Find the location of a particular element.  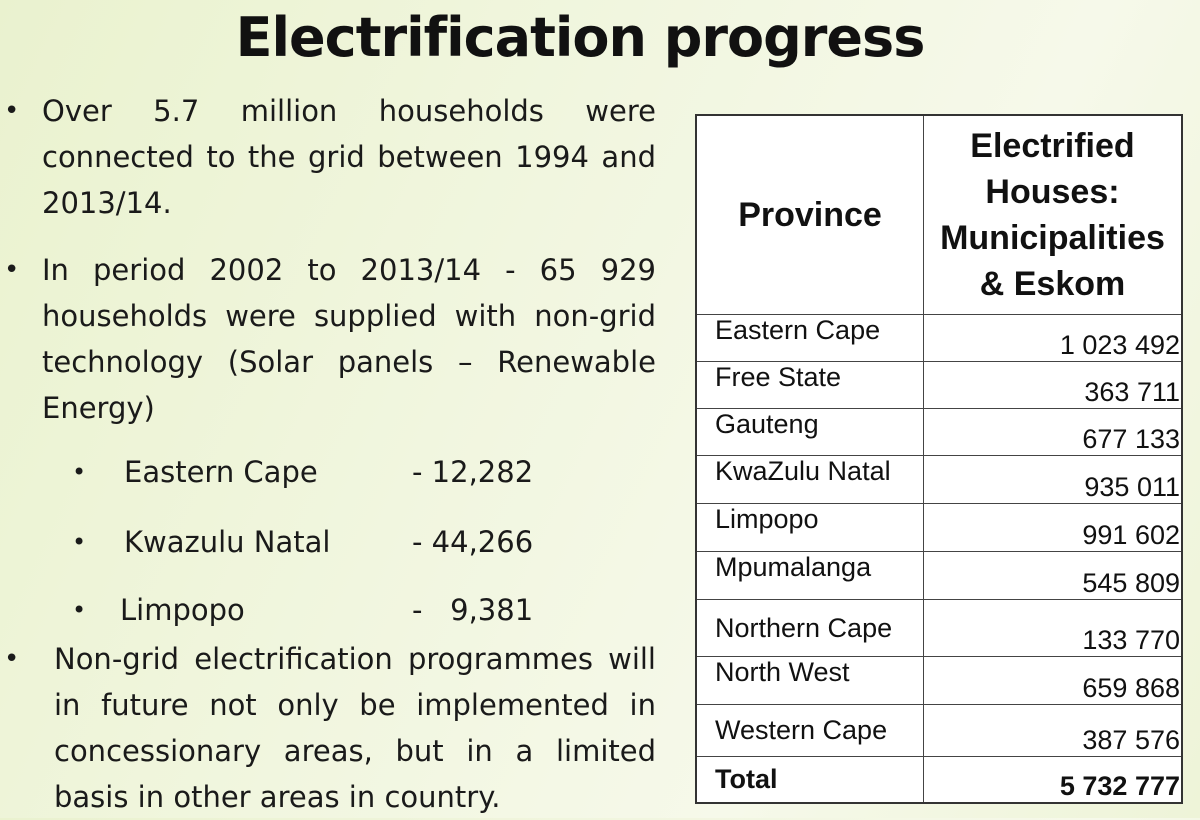

sub-bullet-name: Kwazulu Natal is located at coordinates (227, 542).